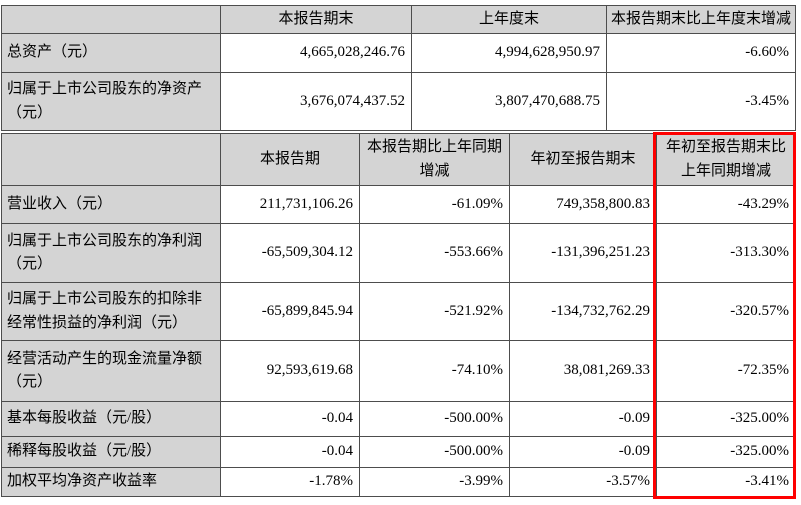  Describe the element at coordinates (316, 53) in the screenshot. I see `value-cell: 4,665,028,246.76` at that location.